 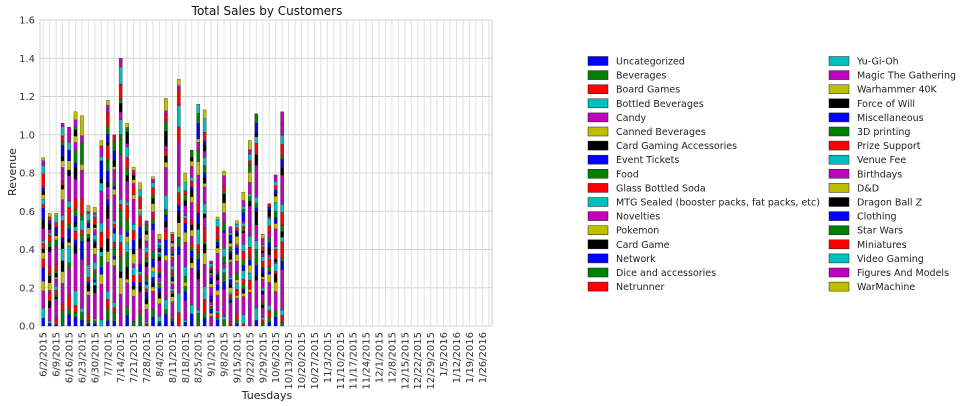 What do you see at coordinates (250, 357) in the screenshot?
I see `x-tick-label: 9/22/2015` at bounding box center [250, 357].